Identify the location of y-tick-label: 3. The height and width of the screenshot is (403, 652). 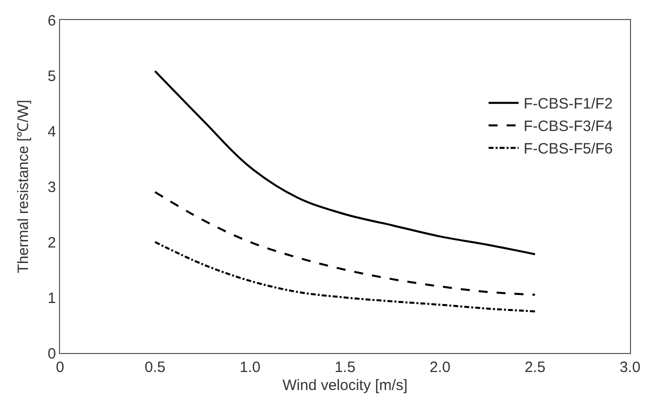
(52, 187).